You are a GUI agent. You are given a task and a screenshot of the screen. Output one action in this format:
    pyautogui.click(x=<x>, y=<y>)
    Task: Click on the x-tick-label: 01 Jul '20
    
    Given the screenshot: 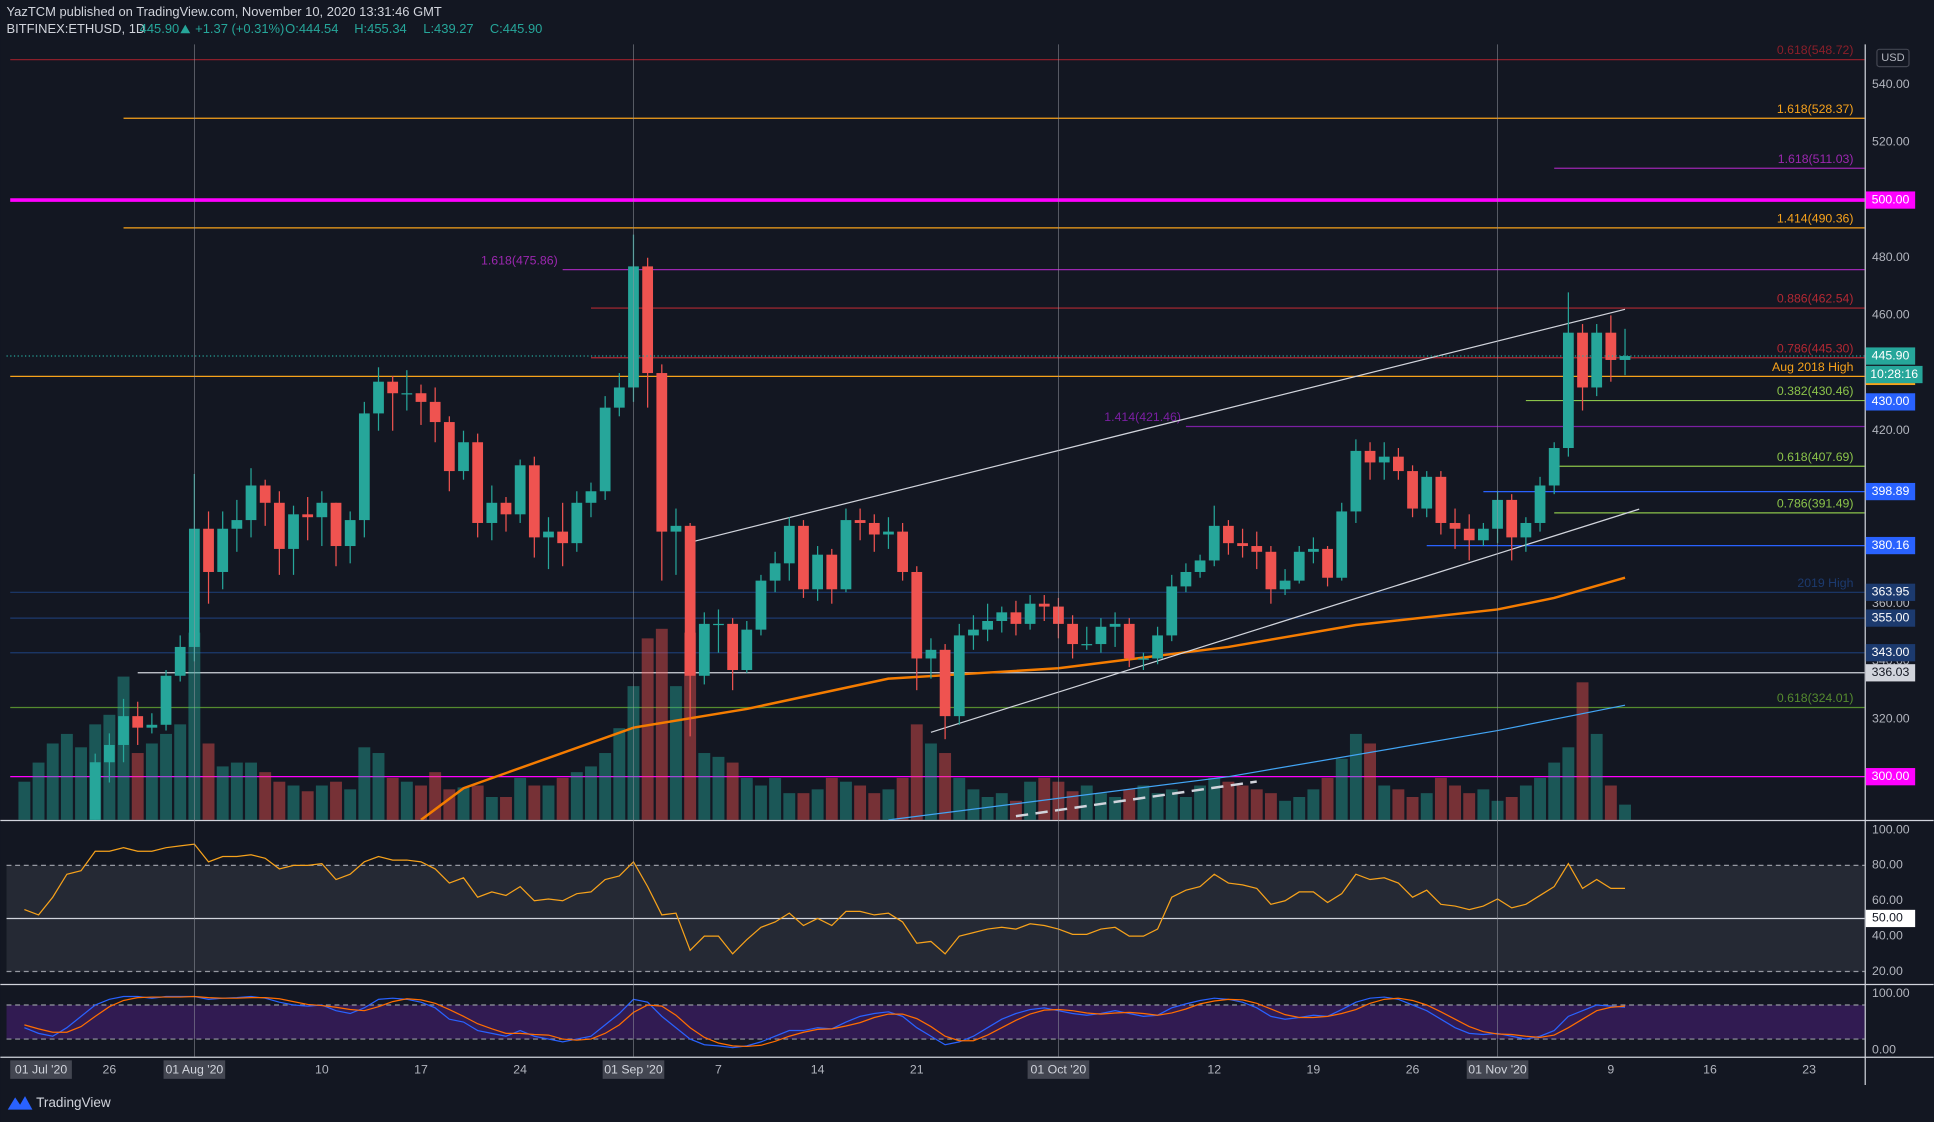 What is the action you would take?
    pyautogui.click(x=41, y=1069)
    